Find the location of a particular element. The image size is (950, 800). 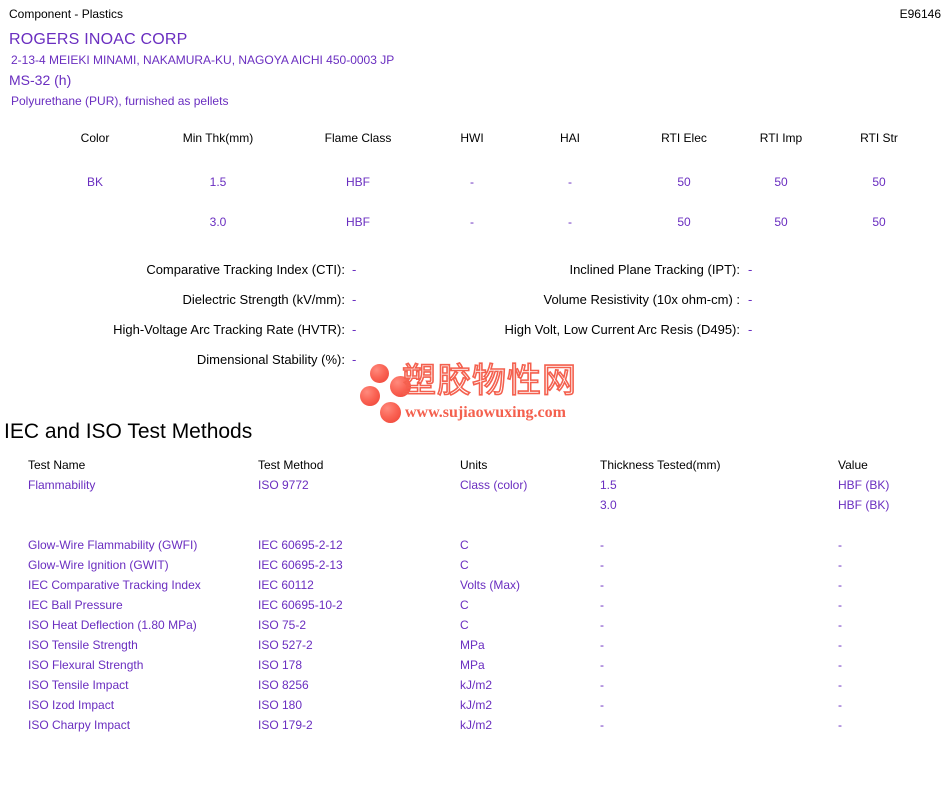

iec-cell: Glow-Wire Ignition (GWIT) is located at coordinates (98, 565).